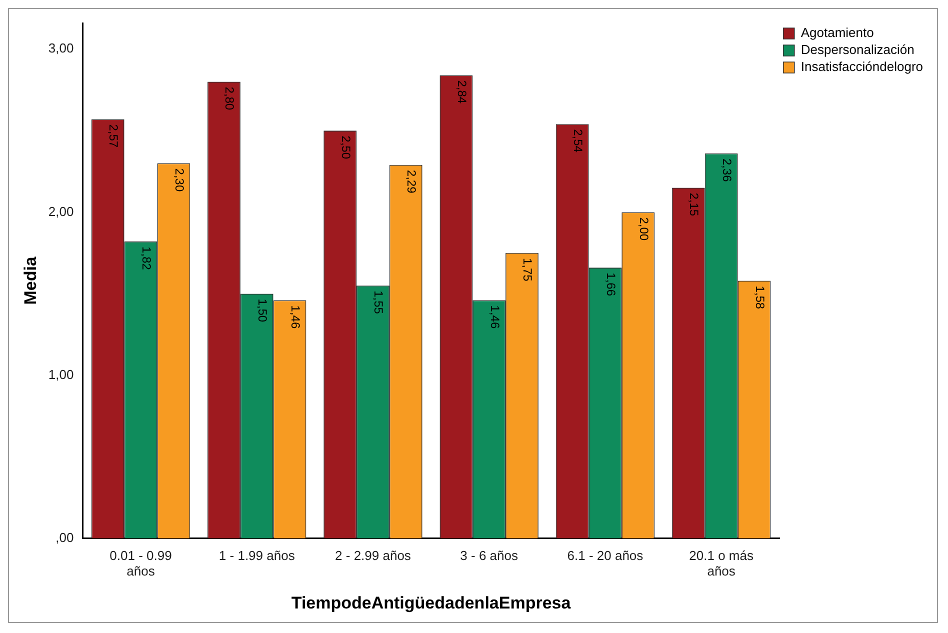 This screenshot has height=633, width=948. What do you see at coordinates (862, 66) in the screenshot?
I see `legend-label: Insatisfaccióndelogro` at bounding box center [862, 66].